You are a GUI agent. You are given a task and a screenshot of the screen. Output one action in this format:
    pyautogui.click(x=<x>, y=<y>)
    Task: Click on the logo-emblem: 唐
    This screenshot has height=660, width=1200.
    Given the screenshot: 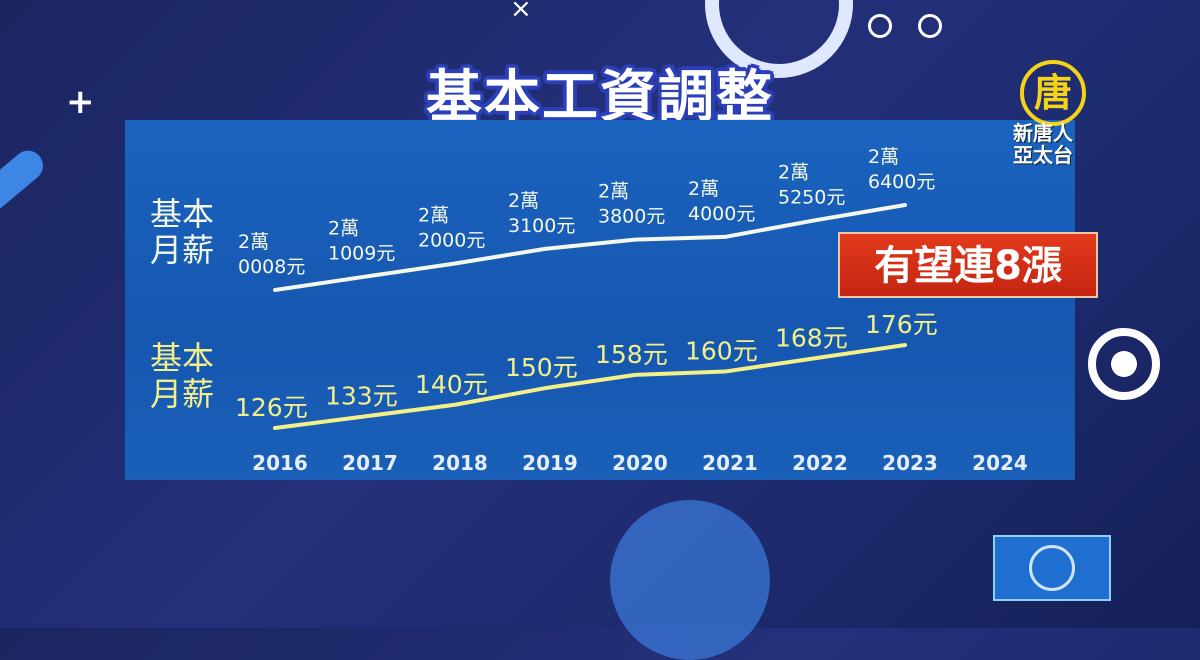 What is the action you would take?
    pyautogui.click(x=1053, y=93)
    